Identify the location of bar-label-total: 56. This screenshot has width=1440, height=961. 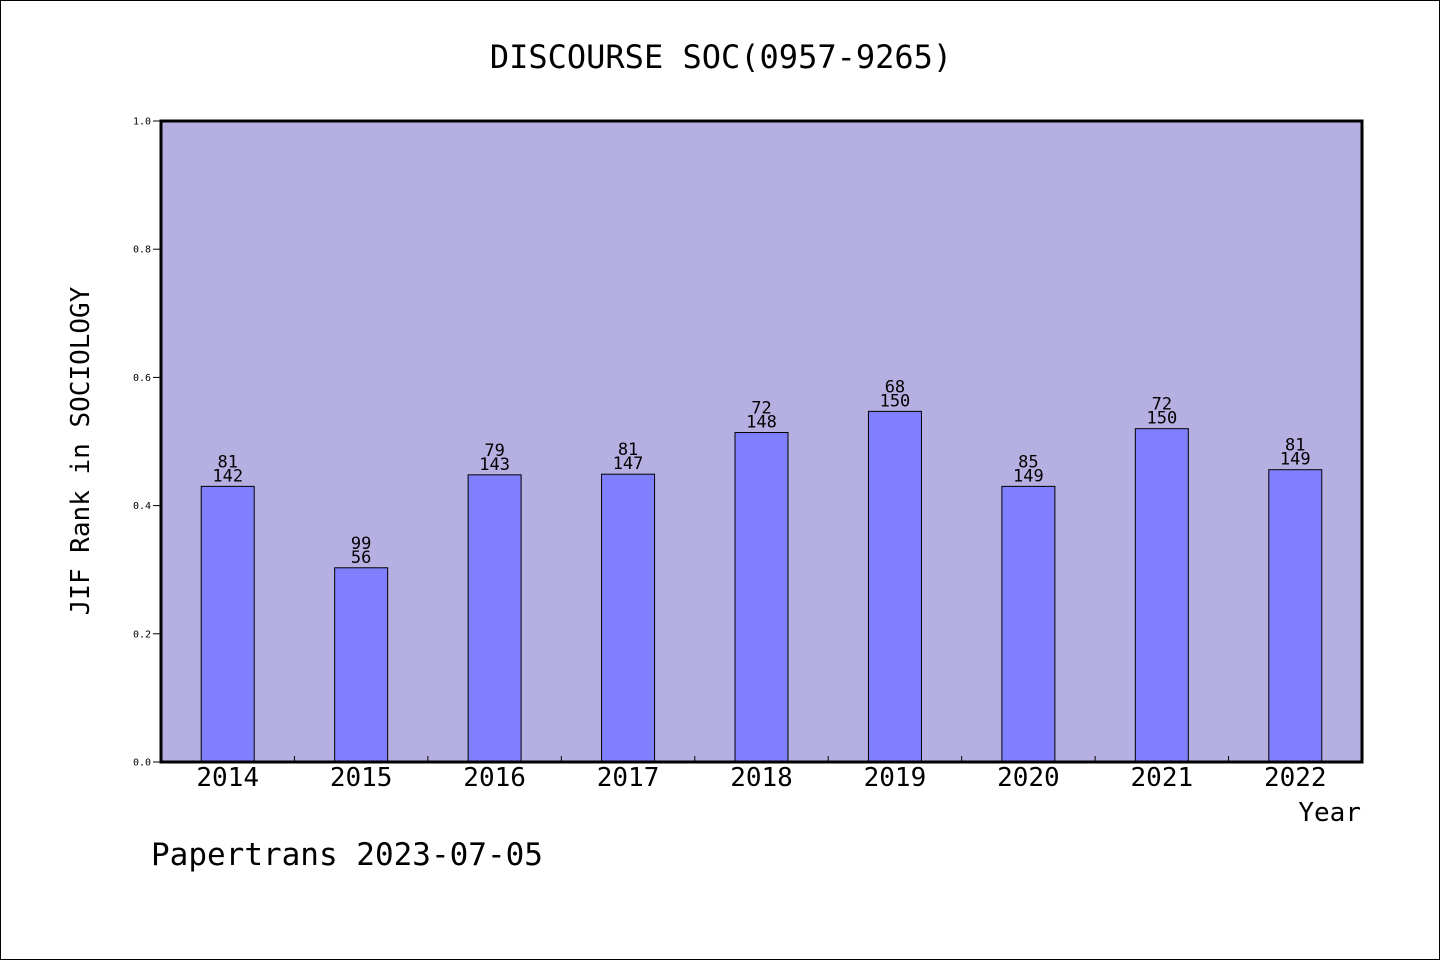
(361, 558).